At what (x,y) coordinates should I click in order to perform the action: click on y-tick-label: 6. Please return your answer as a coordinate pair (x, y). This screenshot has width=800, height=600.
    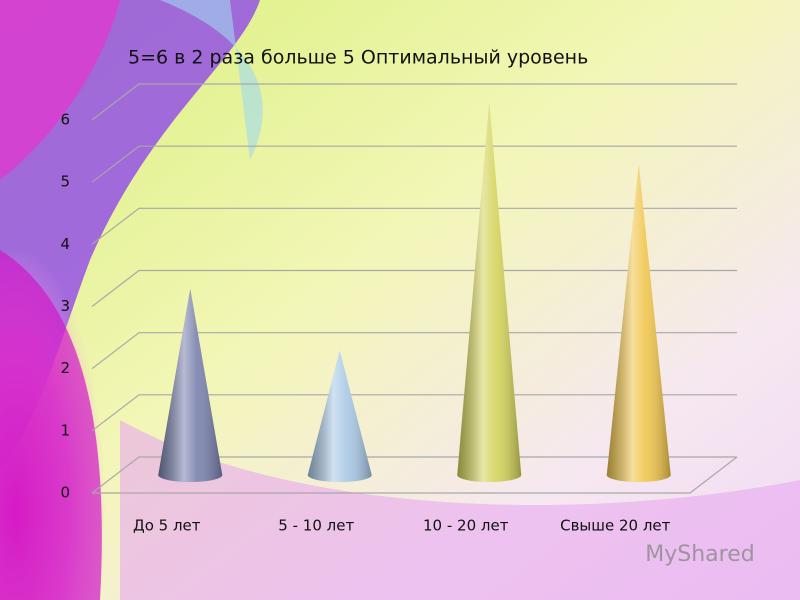
    Looking at the image, I should click on (65, 120).